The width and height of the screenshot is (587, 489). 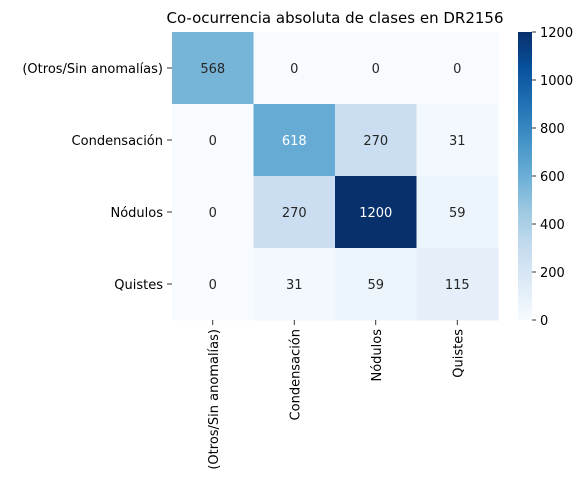 I want to click on colorbar-tick-label: 200, so click(x=552, y=273).